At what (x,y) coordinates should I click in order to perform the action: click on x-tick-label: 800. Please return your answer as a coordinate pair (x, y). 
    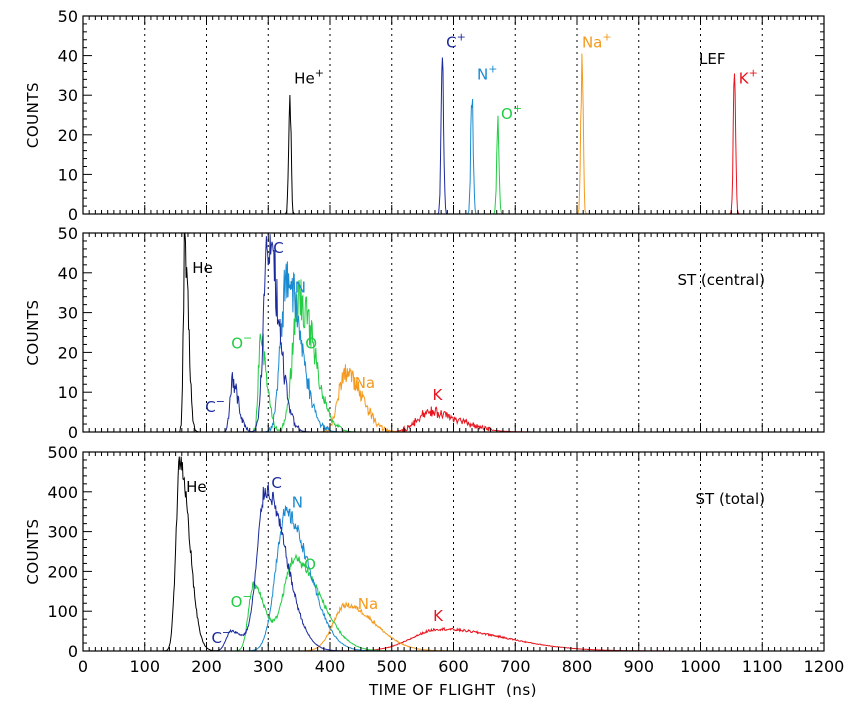
    Looking at the image, I should click on (577, 666).